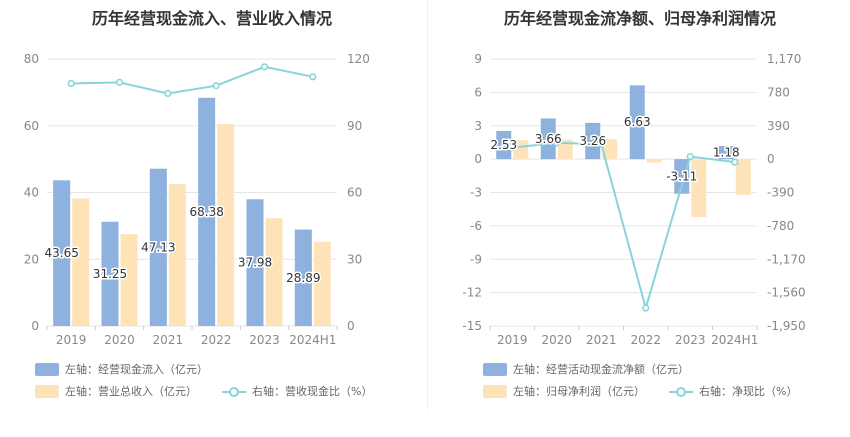  I want to click on y-left-tick-label: -3, so click(476, 193).